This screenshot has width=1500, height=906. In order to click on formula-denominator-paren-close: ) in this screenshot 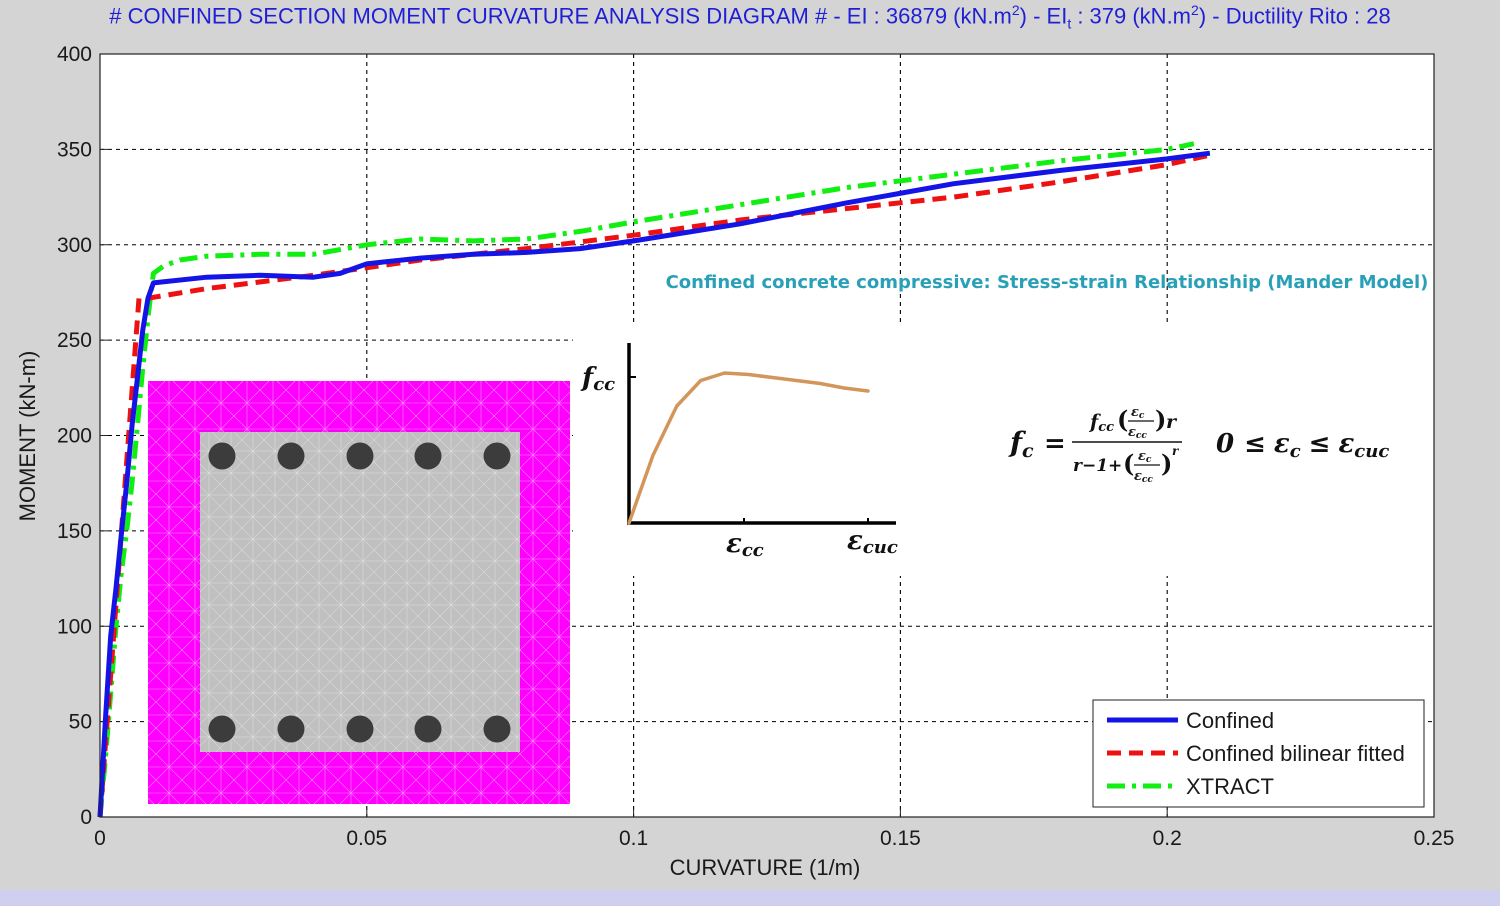, I will do `click(1166, 463)`.